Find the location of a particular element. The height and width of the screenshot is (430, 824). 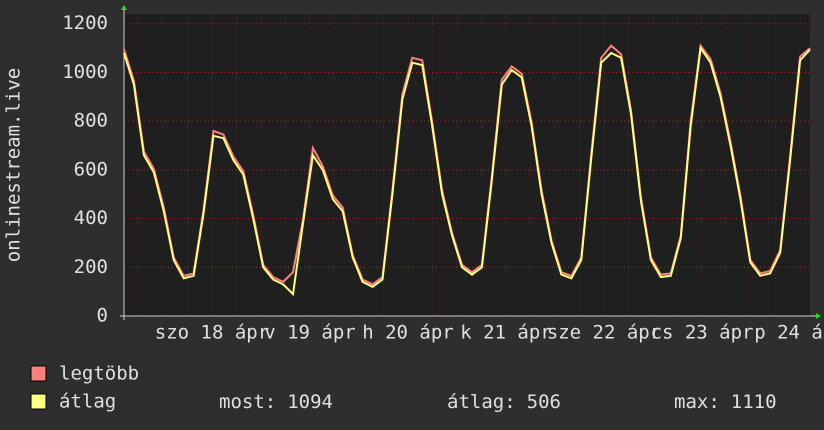

legend-label: legtöbb is located at coordinates (99, 374).